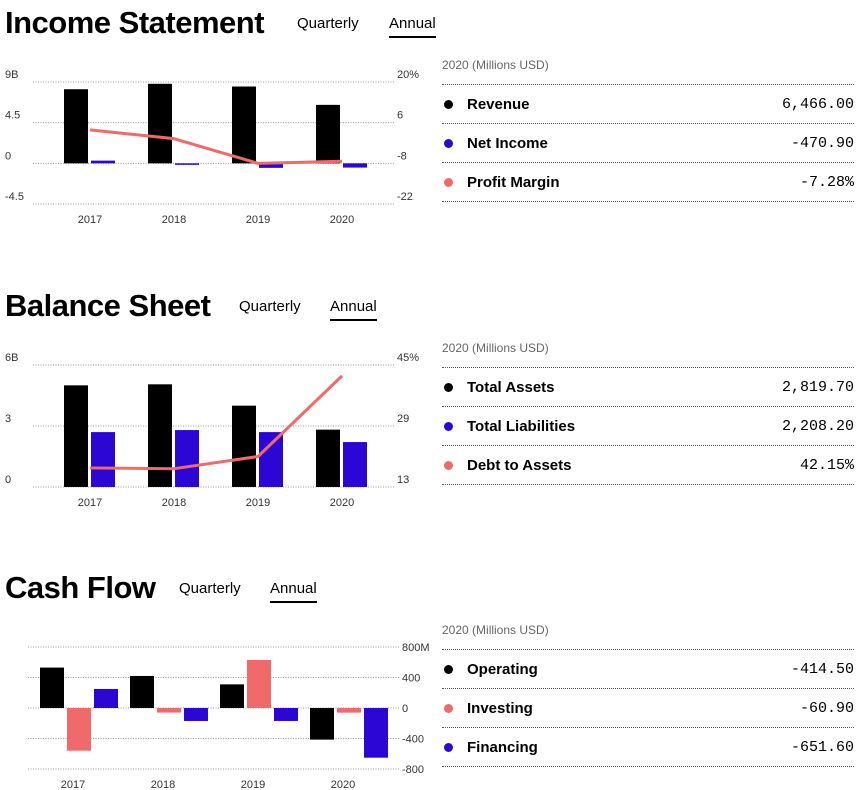  I want to click on row-value: -470.90, so click(822, 143).